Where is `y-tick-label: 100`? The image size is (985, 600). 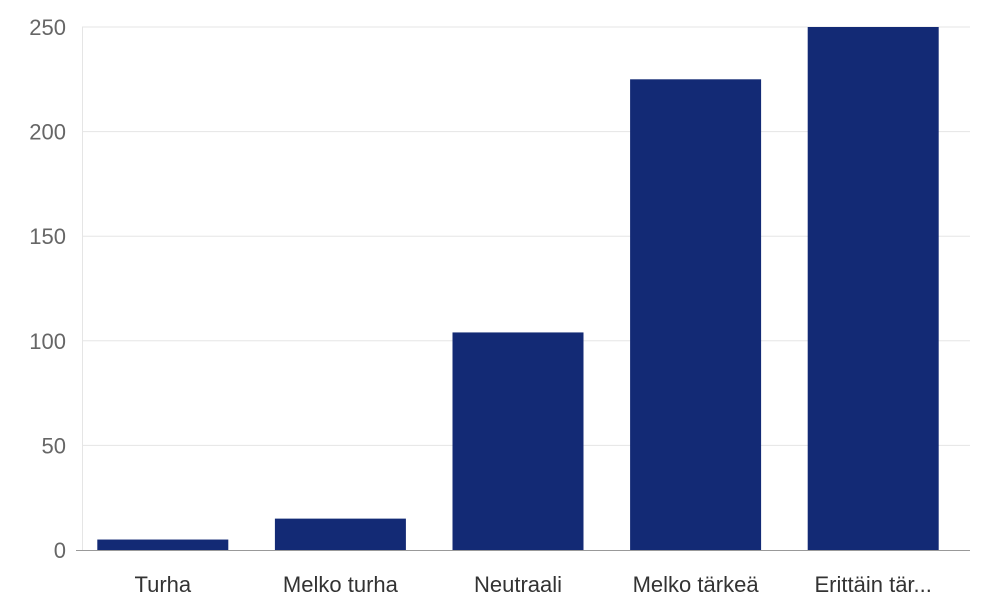
y-tick-label: 100 is located at coordinates (47, 341).